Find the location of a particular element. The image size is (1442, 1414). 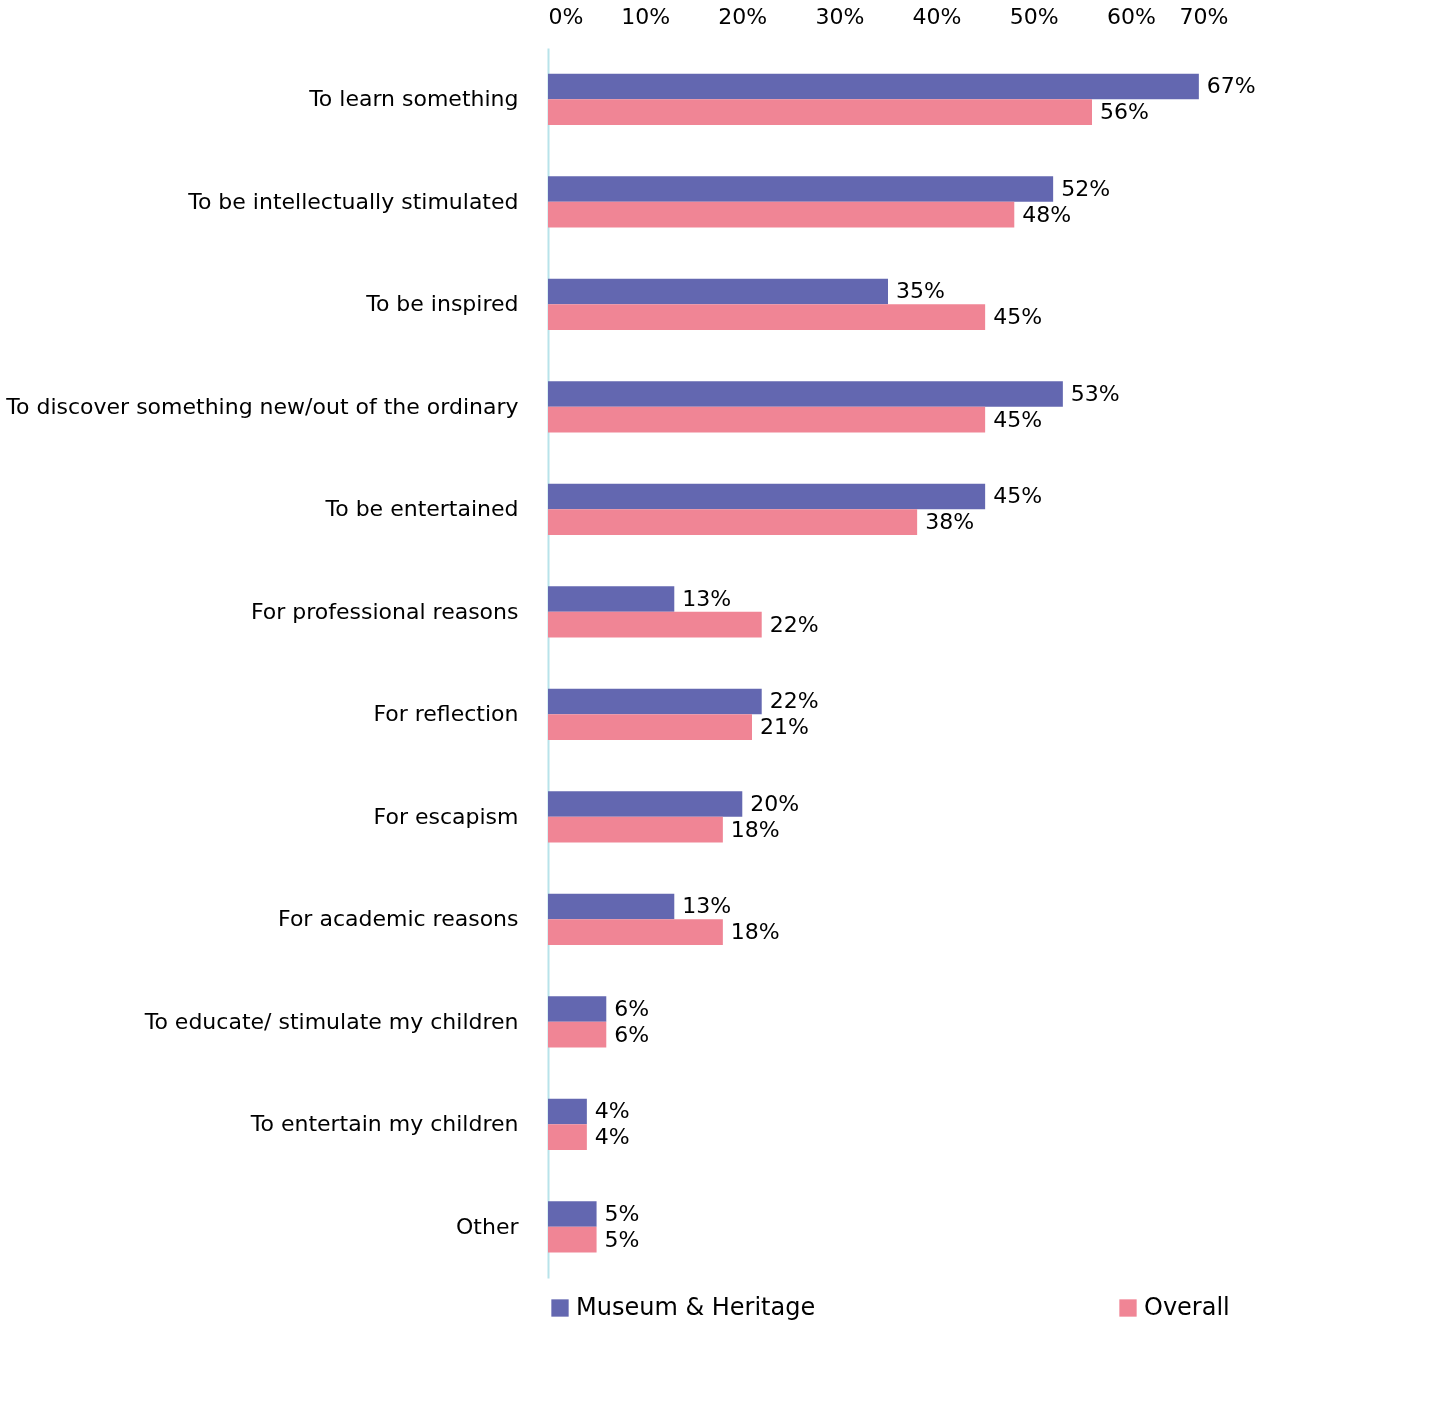

y-tick-label: To learn something is located at coordinates (413, 99).